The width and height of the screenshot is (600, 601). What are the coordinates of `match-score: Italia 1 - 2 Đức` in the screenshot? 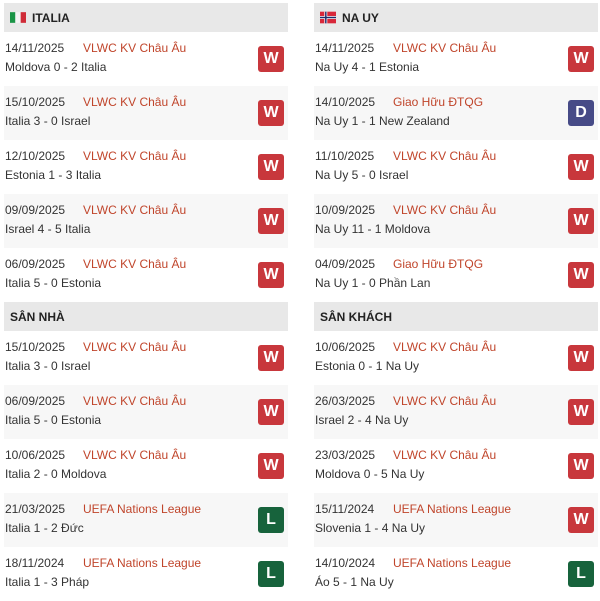 It's located at (44, 528).